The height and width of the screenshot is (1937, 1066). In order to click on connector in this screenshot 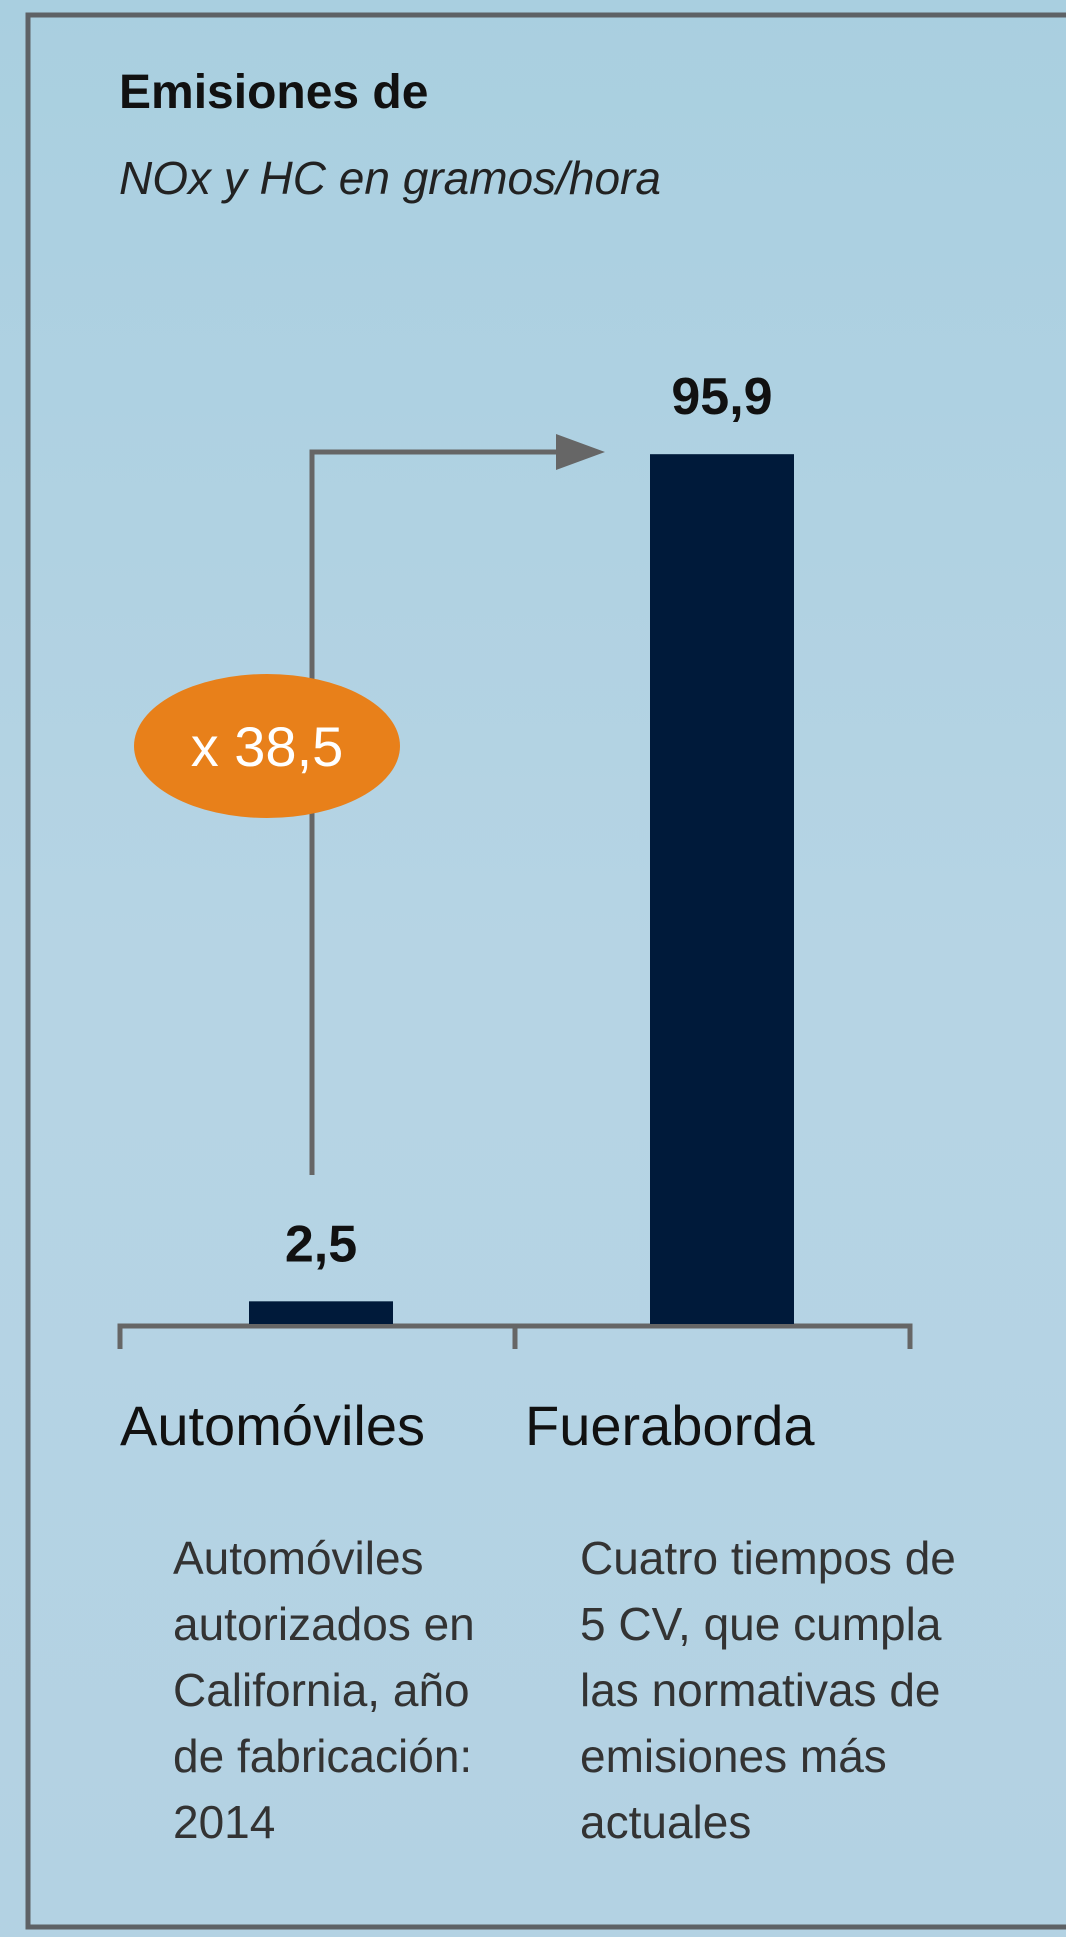, I will do `click(457, 804)`.